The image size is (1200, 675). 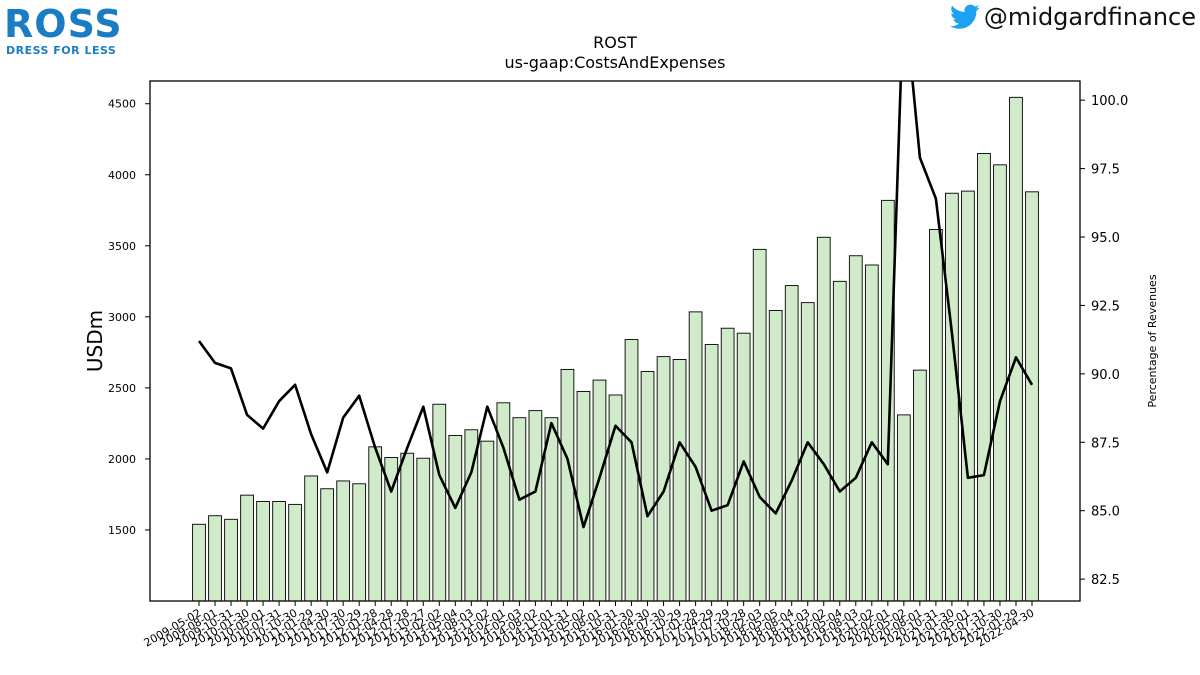 What do you see at coordinates (1089, 17) in the screenshot?
I see `twitter-handle-text: @midgardfinance` at bounding box center [1089, 17].